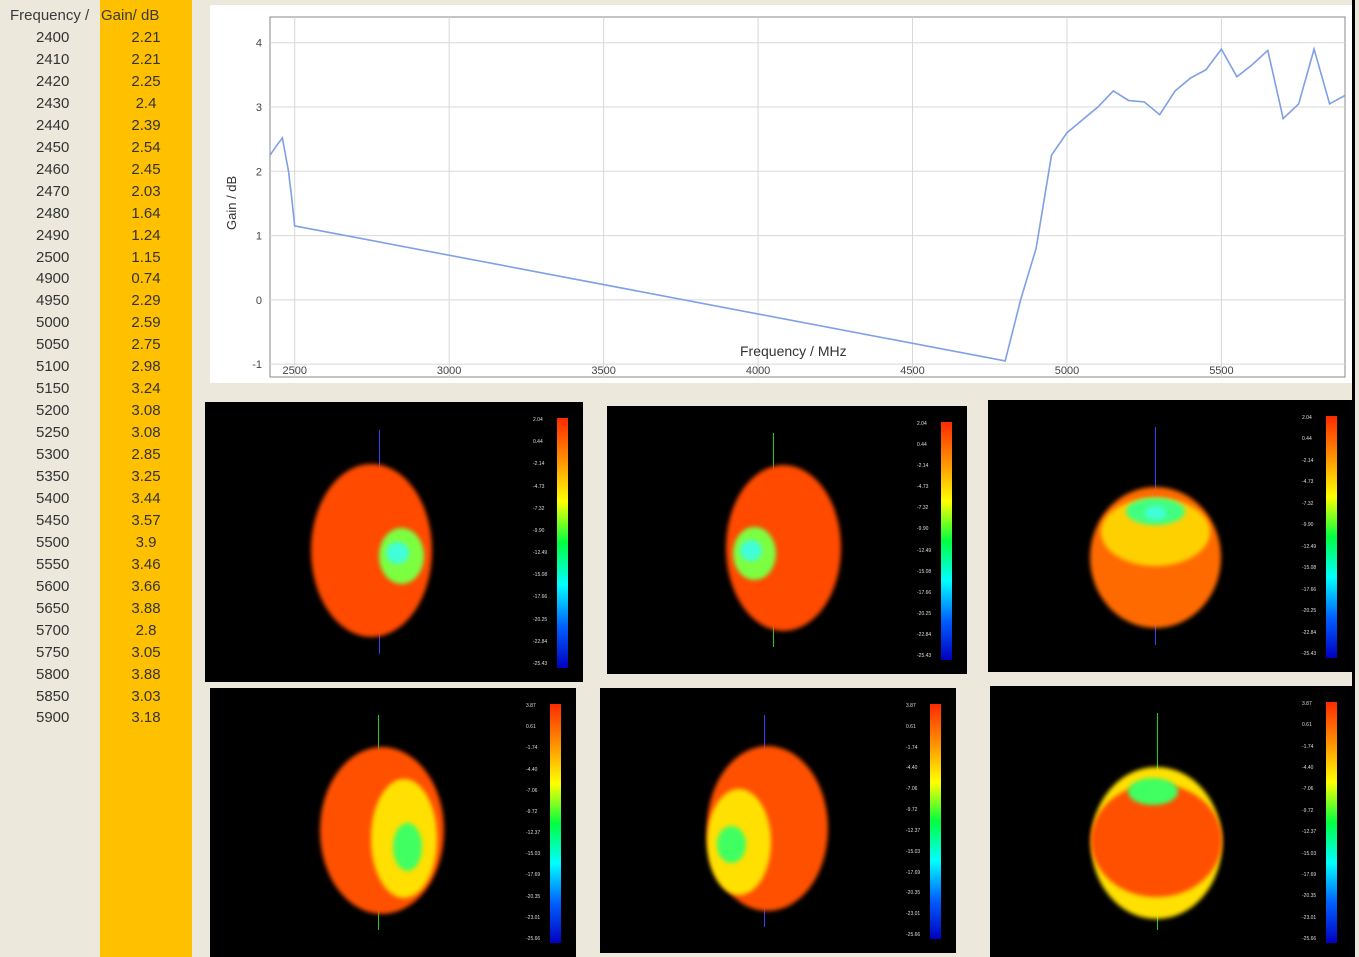 The height and width of the screenshot is (957, 1359). Describe the element at coordinates (146, 520) in the screenshot. I see `gain-cell: 3.57` at that location.